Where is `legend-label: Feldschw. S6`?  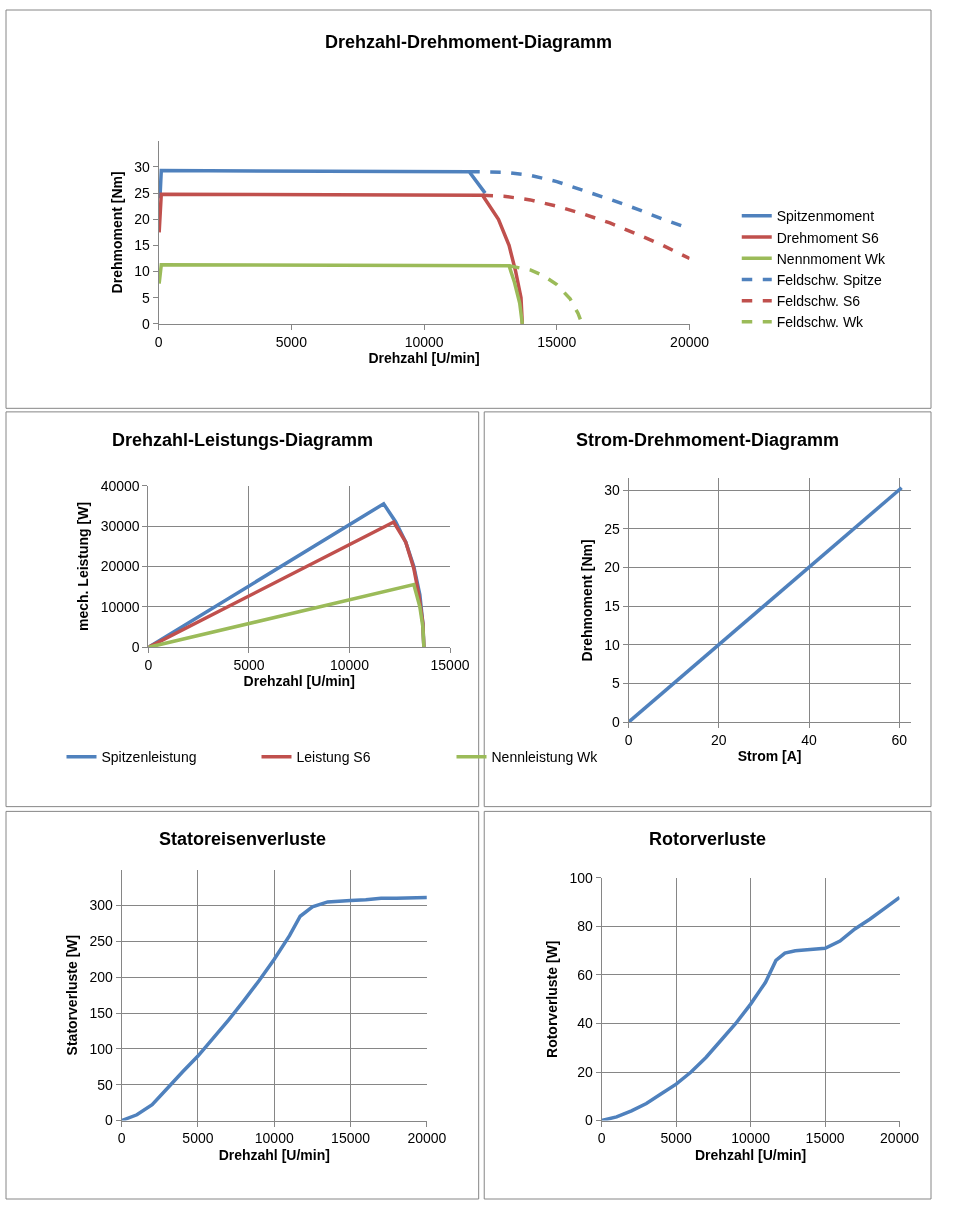
legend-label: Feldschw. S6 is located at coordinates (818, 301).